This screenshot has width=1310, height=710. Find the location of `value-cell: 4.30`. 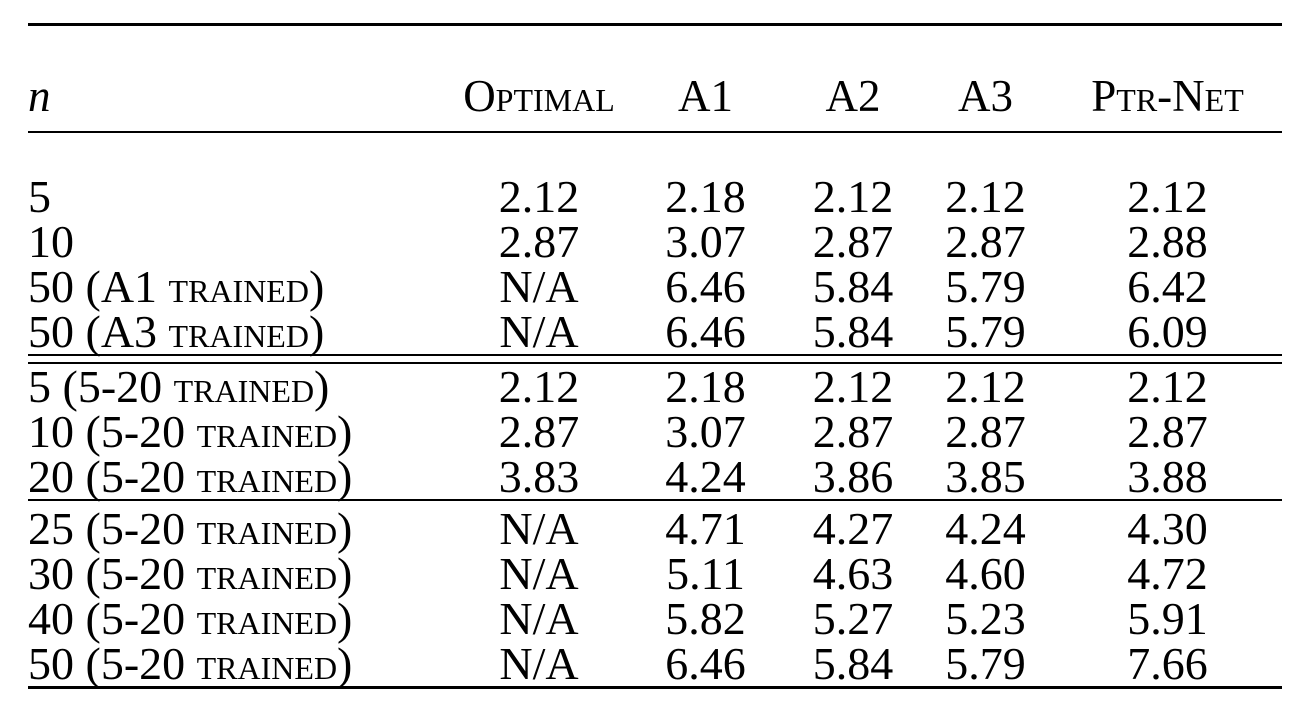

value-cell: 4.30 is located at coordinates (1167, 528).